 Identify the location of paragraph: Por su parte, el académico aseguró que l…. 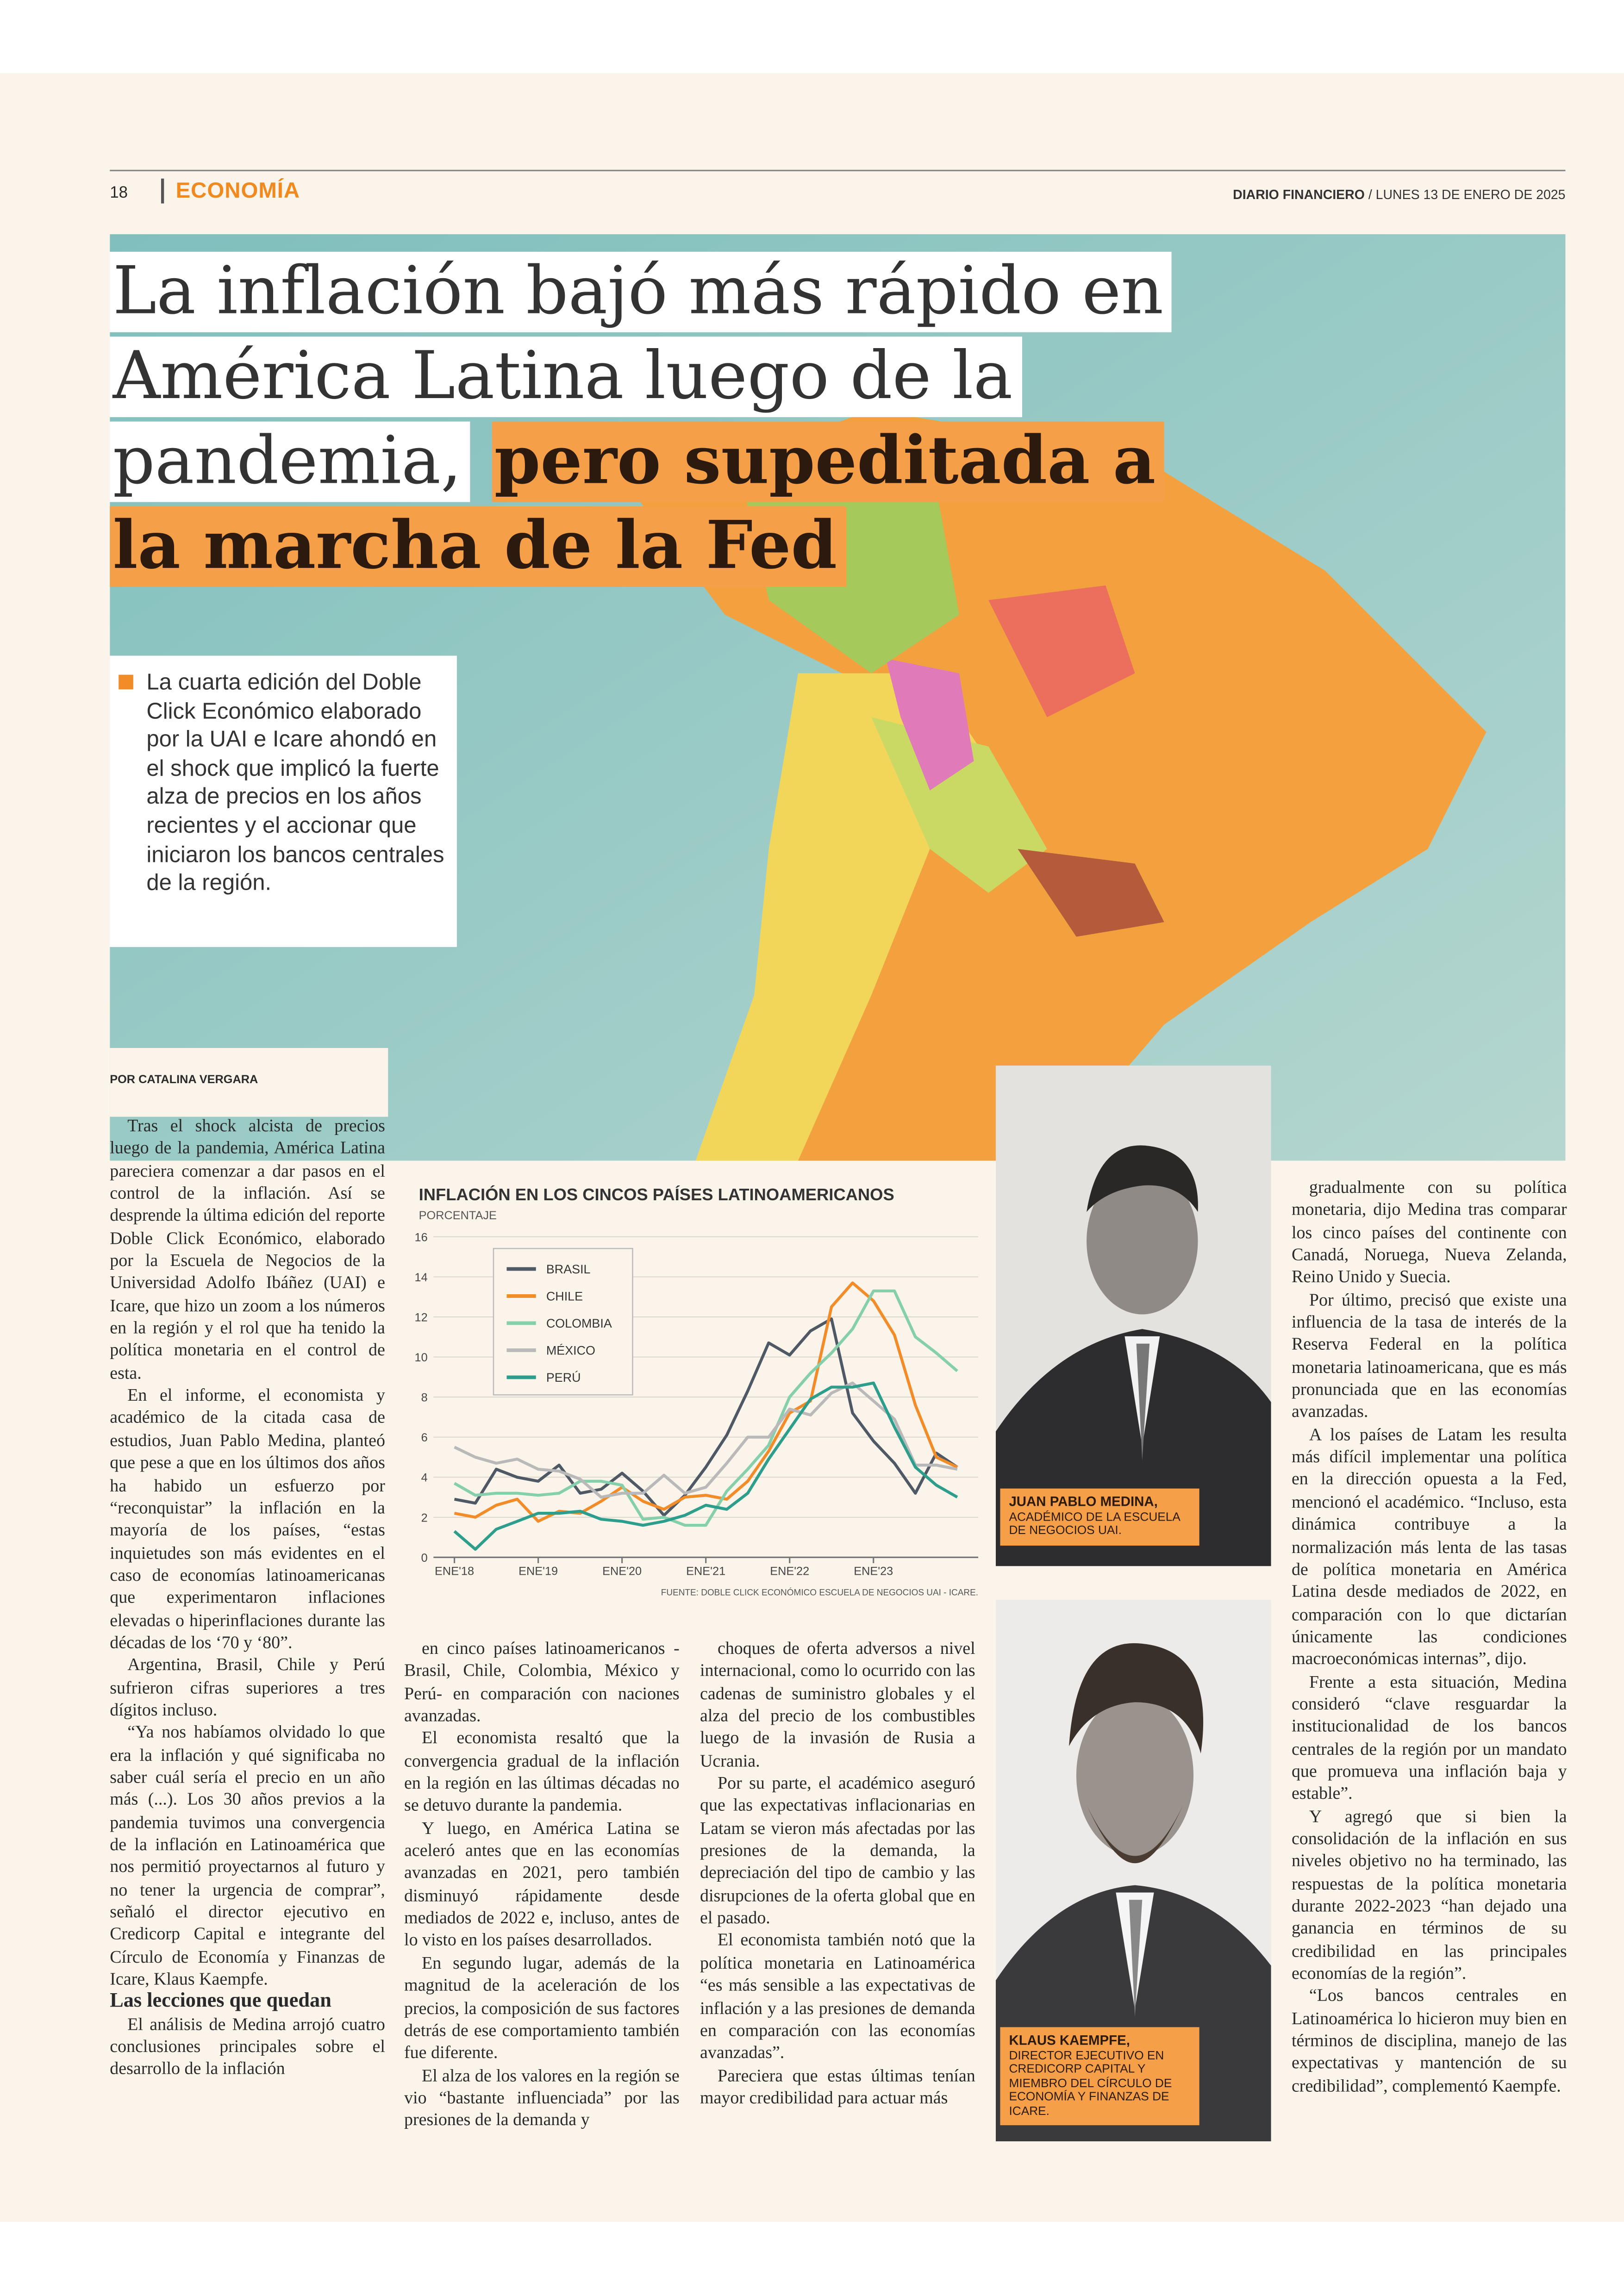
(837, 1850).